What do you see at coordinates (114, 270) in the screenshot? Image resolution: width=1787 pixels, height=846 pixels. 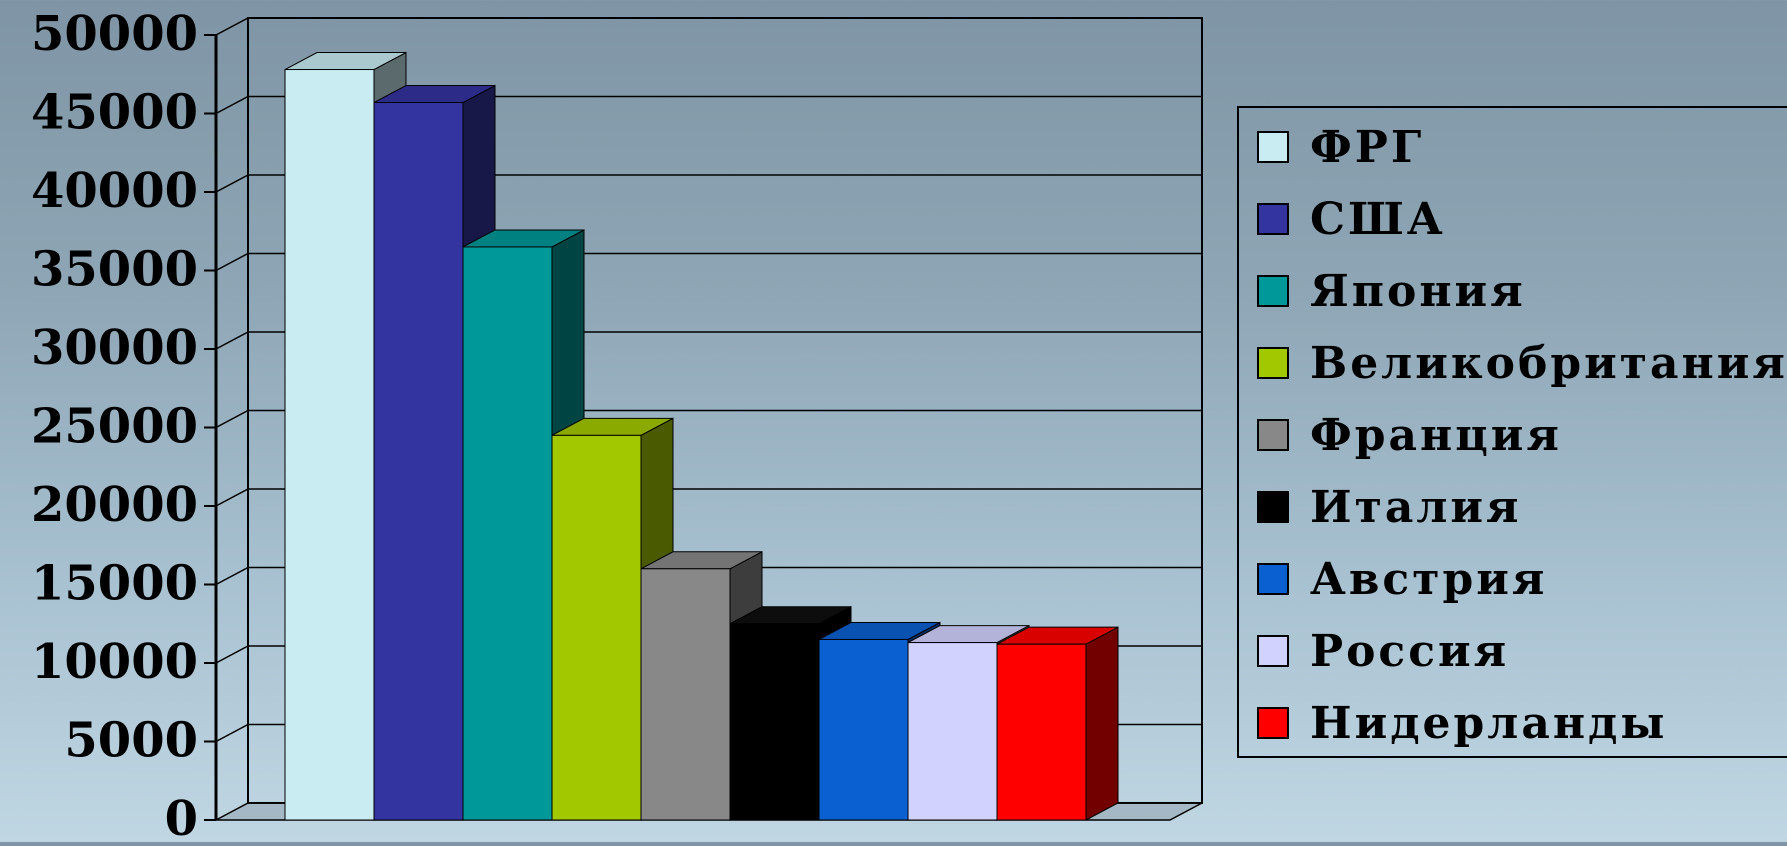 I see `y-tick-label: 35000` at bounding box center [114, 270].